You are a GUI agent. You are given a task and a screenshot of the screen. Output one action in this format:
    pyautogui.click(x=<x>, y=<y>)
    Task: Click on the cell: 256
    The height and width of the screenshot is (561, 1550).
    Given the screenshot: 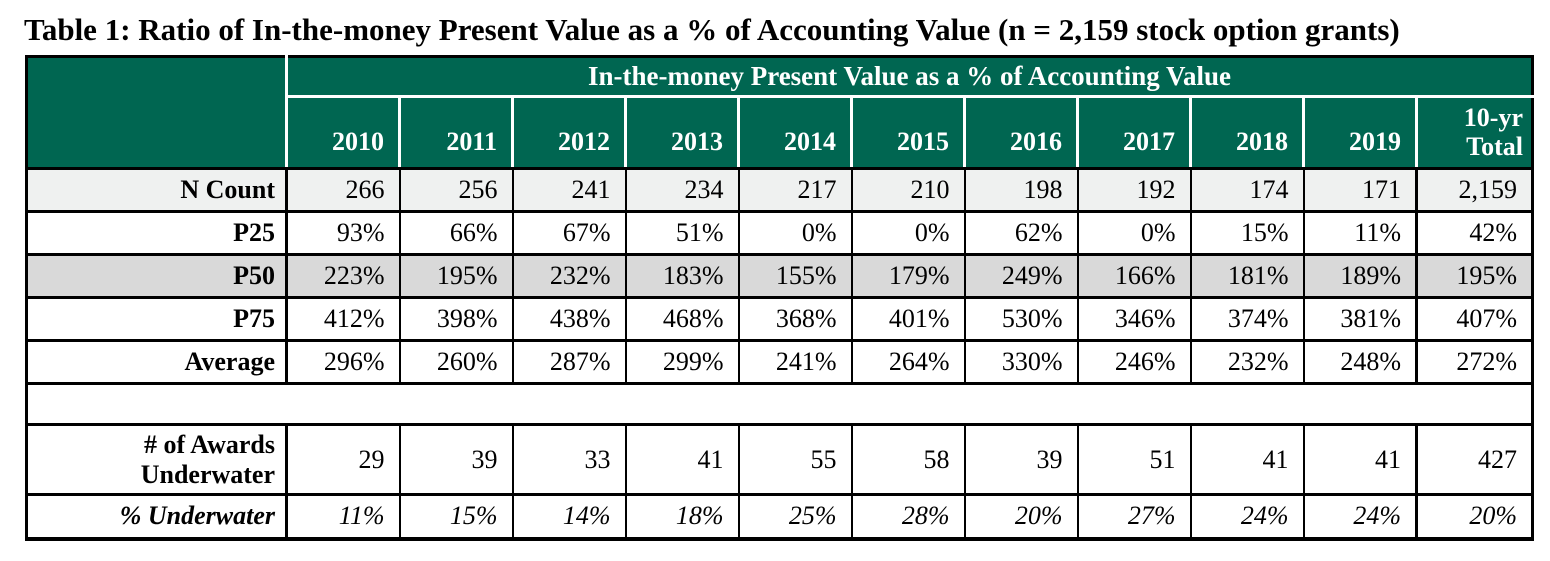 What is the action you would take?
    pyautogui.click(x=456, y=190)
    